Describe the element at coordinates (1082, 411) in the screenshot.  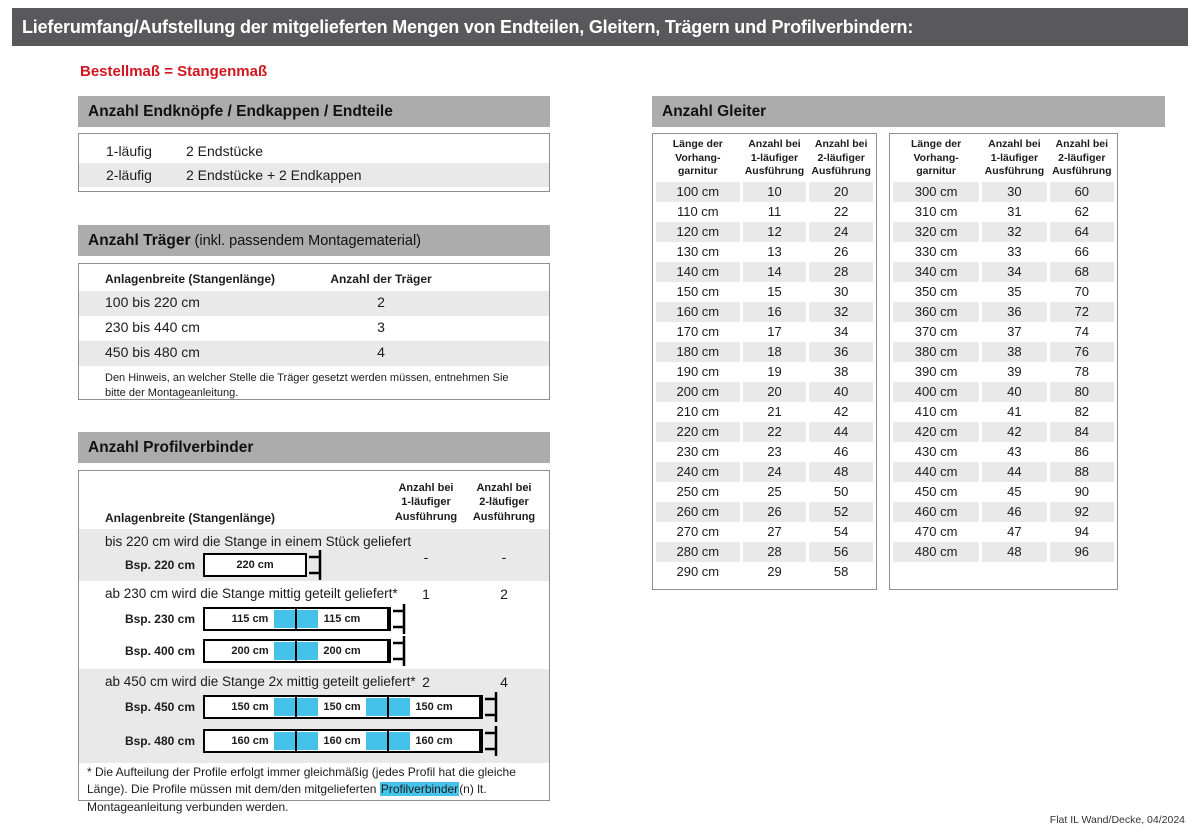
I see `count-2-cell: 82` at that location.